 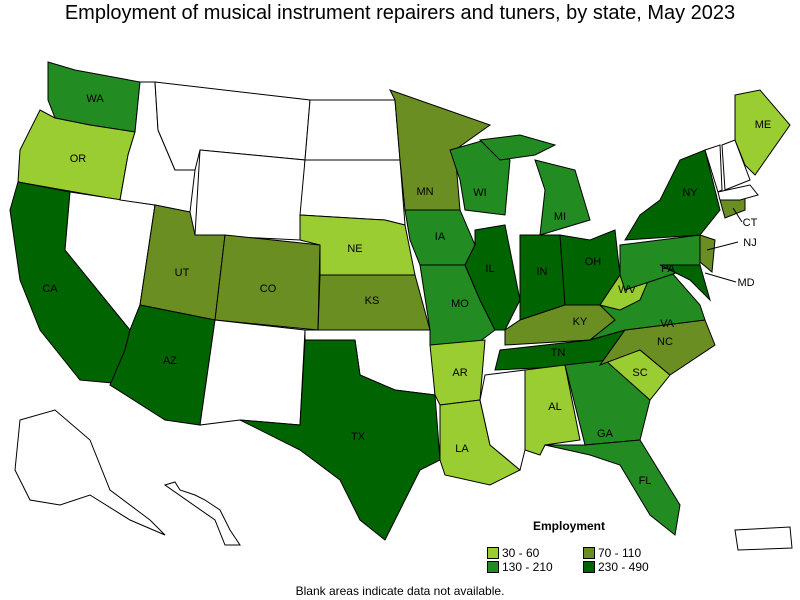 What do you see at coordinates (462, 449) in the screenshot?
I see `state-label-la: LA` at bounding box center [462, 449].